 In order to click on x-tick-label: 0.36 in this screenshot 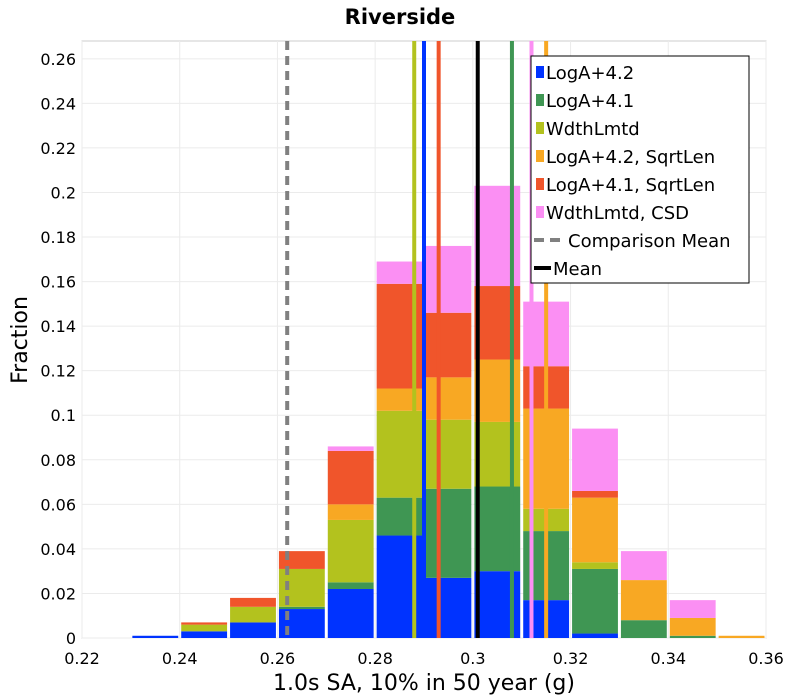, I will do `click(766, 658)`.